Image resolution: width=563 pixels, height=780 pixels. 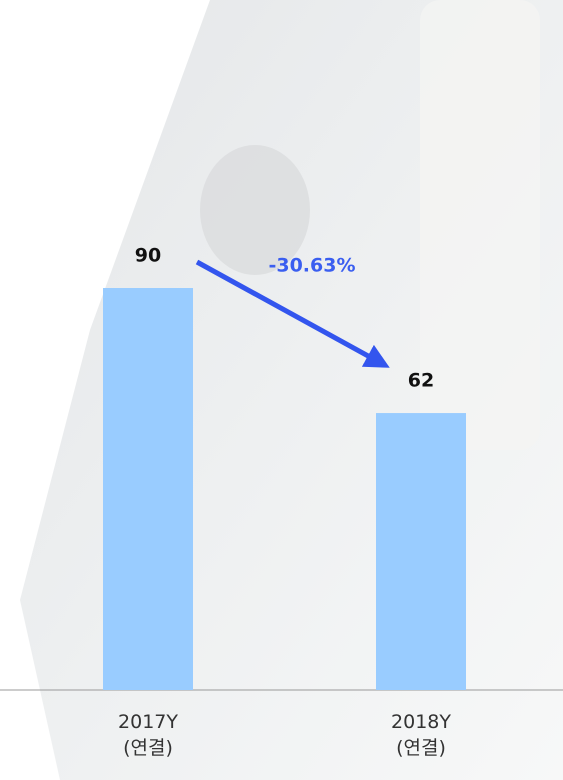 What do you see at coordinates (148, 256) in the screenshot?
I see `data-label: 90` at bounding box center [148, 256].